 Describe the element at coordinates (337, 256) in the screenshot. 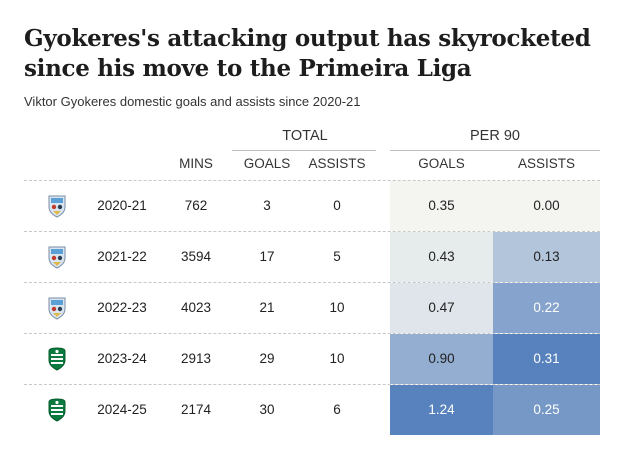

I see `assists-cell: 5` at that location.